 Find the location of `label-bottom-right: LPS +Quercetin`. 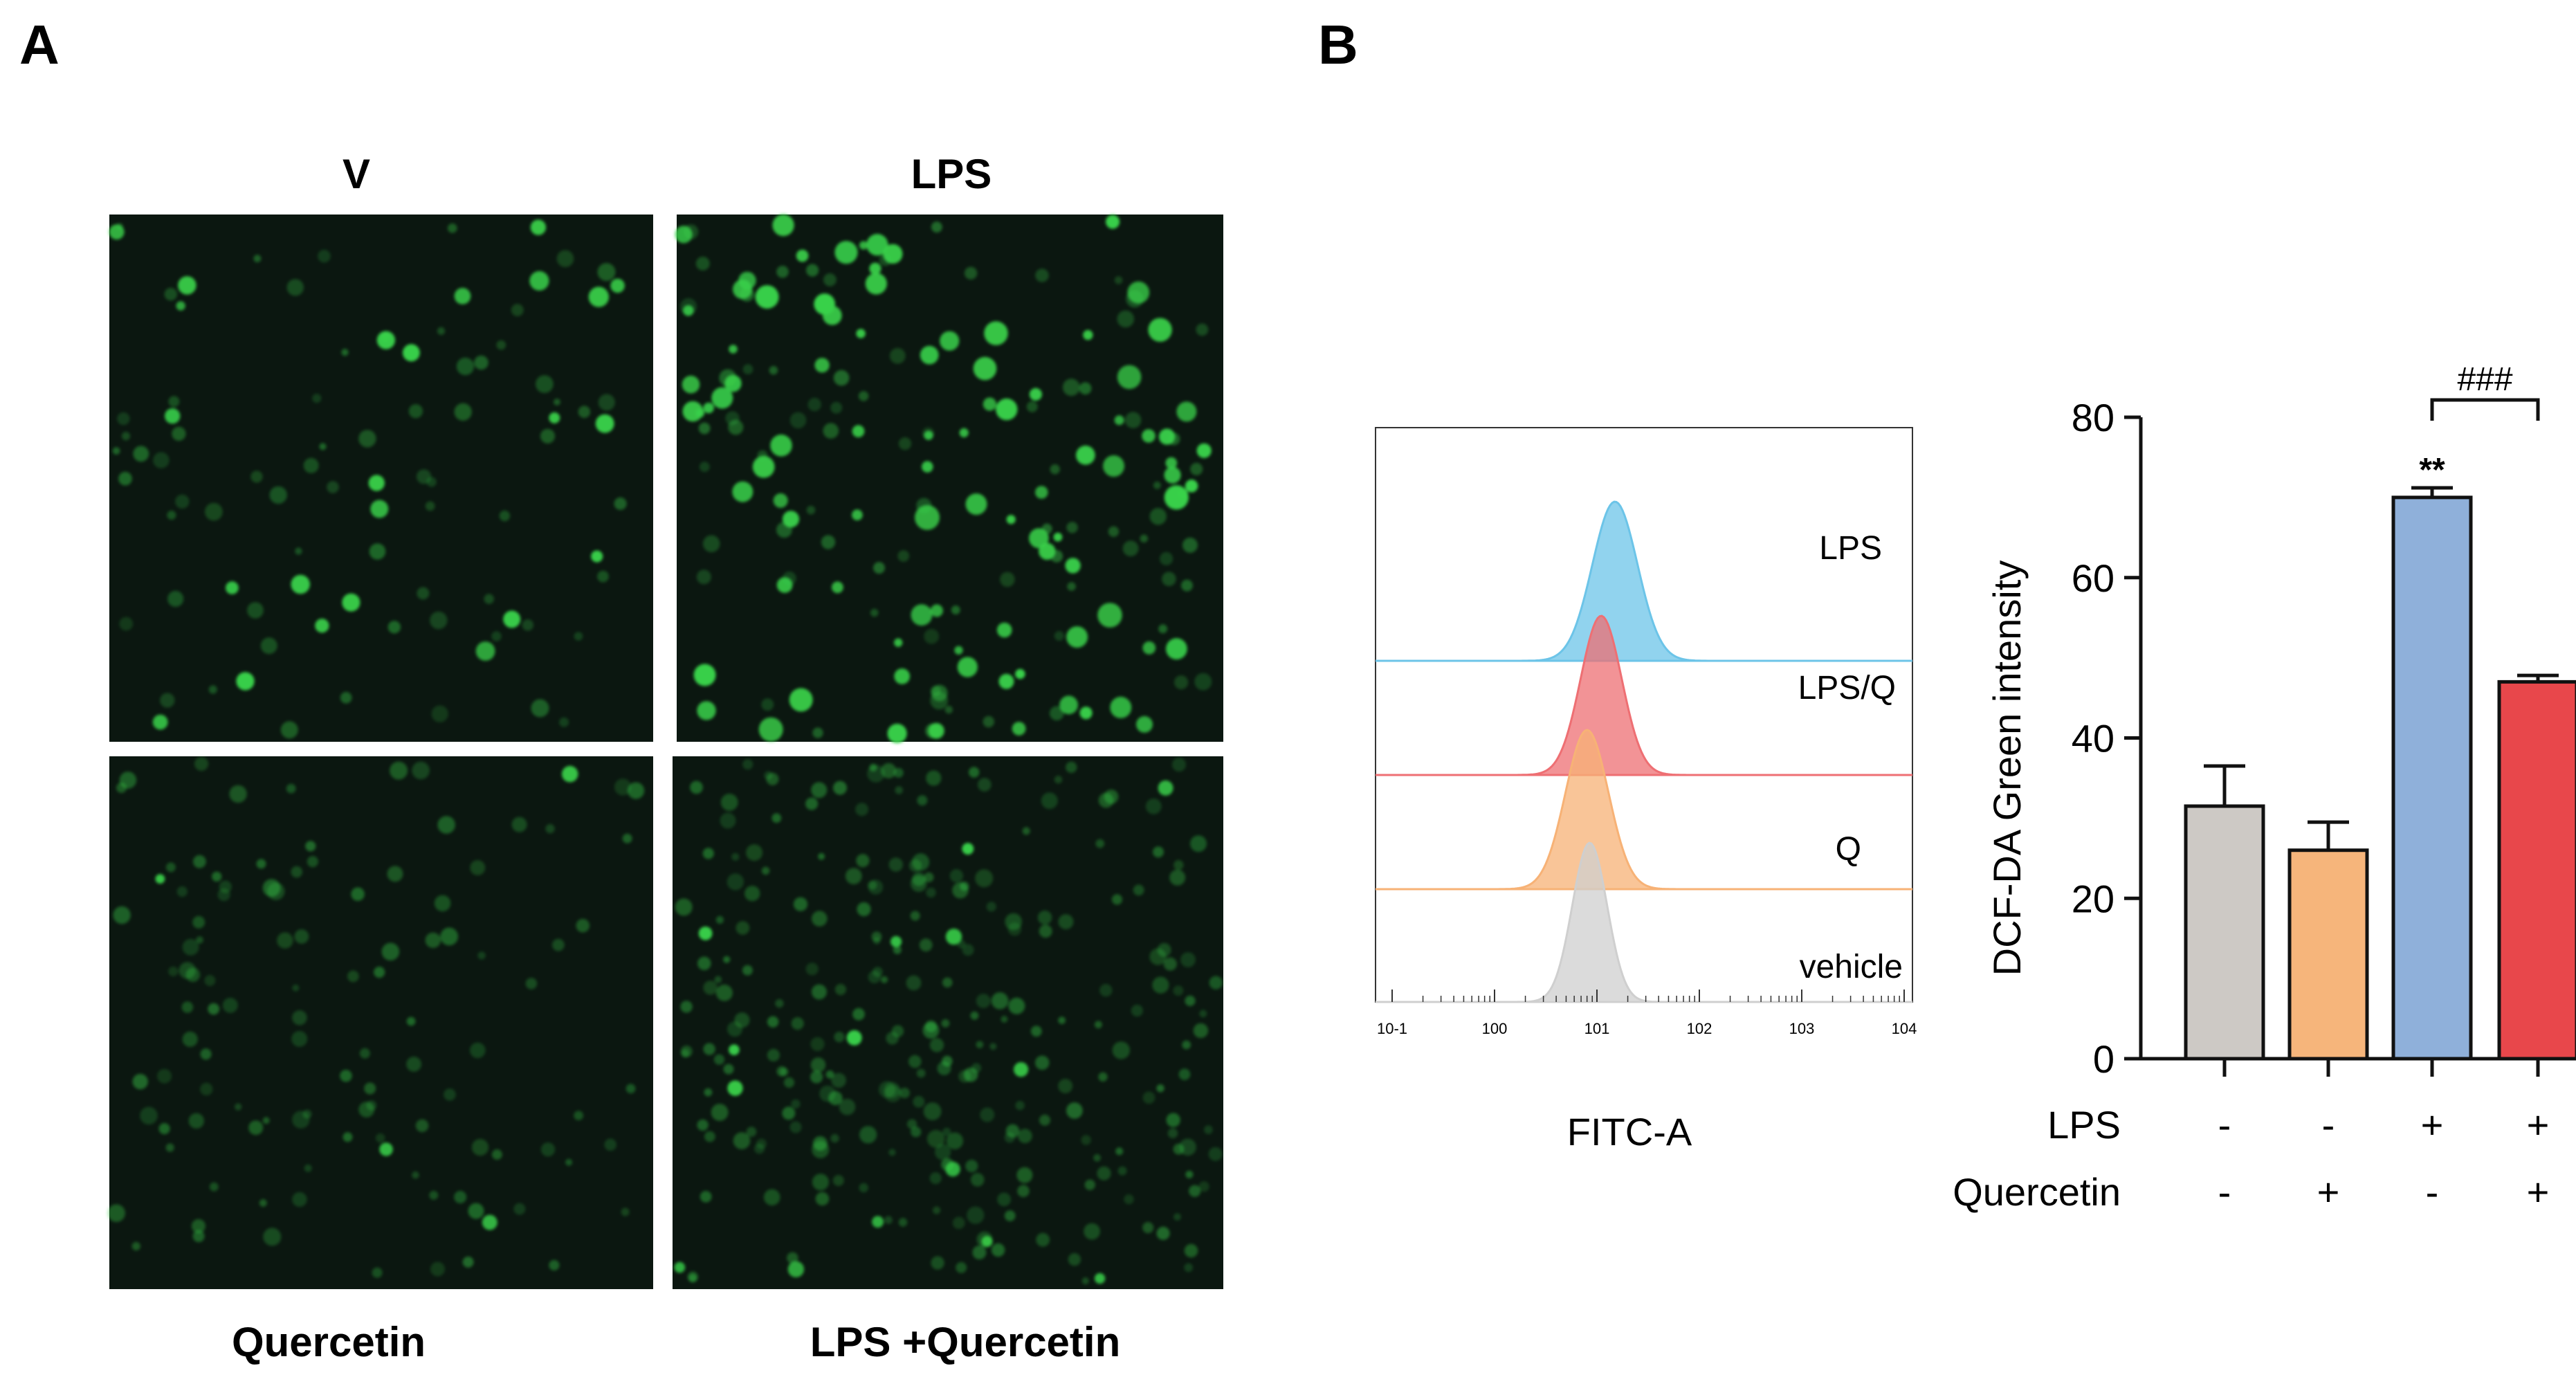

label-bottom-right: LPS +Quercetin is located at coordinates (965, 1342).